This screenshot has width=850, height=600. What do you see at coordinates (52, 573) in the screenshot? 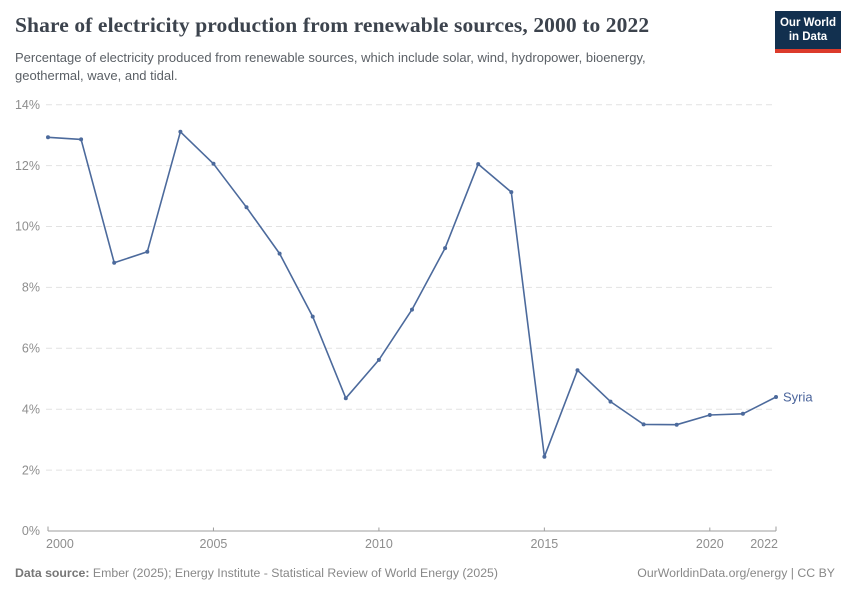
I see `data-source-label: Data source:` at bounding box center [52, 573].